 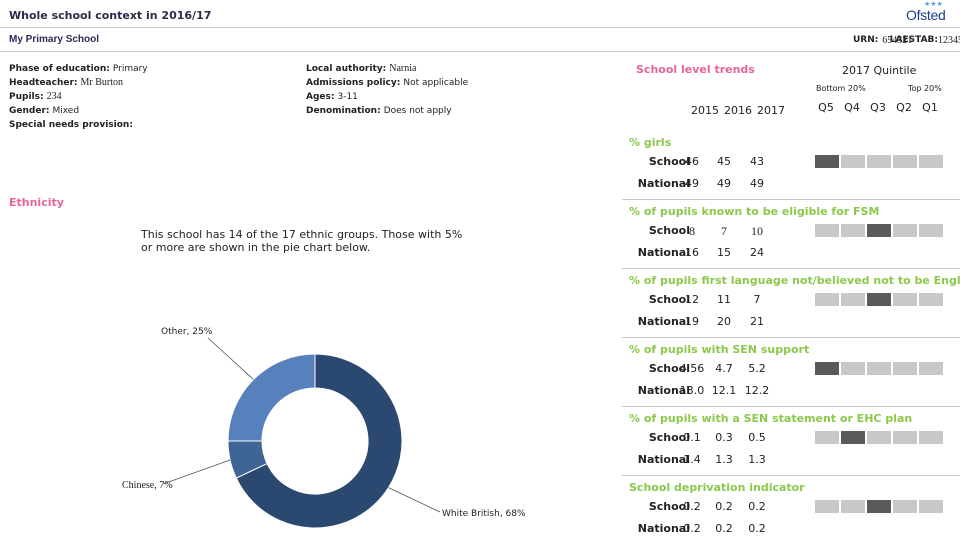 I want to click on year-header: 2017, so click(x=771, y=110).